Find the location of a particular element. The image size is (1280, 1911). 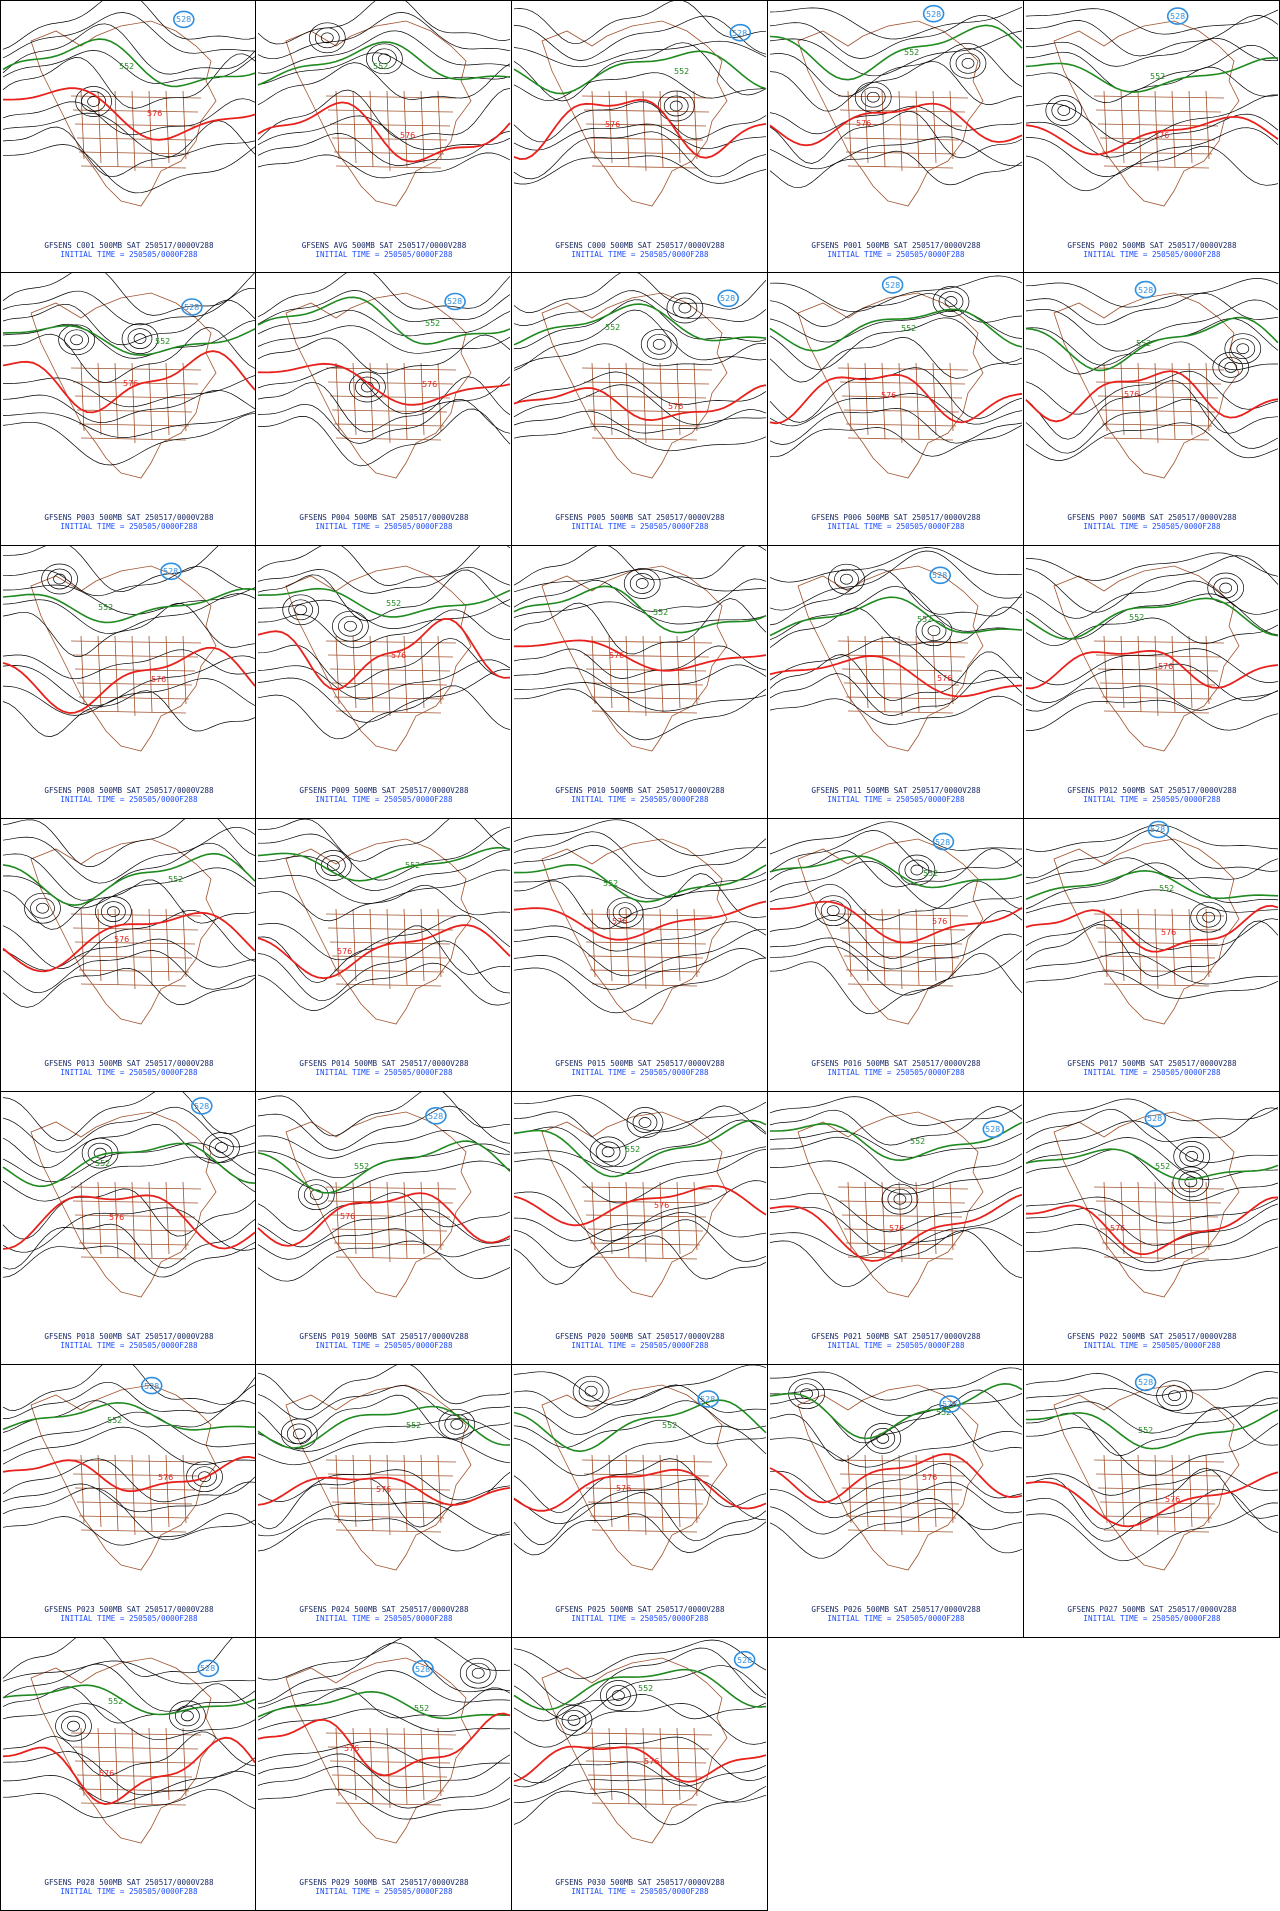

panel-title: GFSENS P016 500MB SAT 250517/0000V288 is located at coordinates (896, 1063).